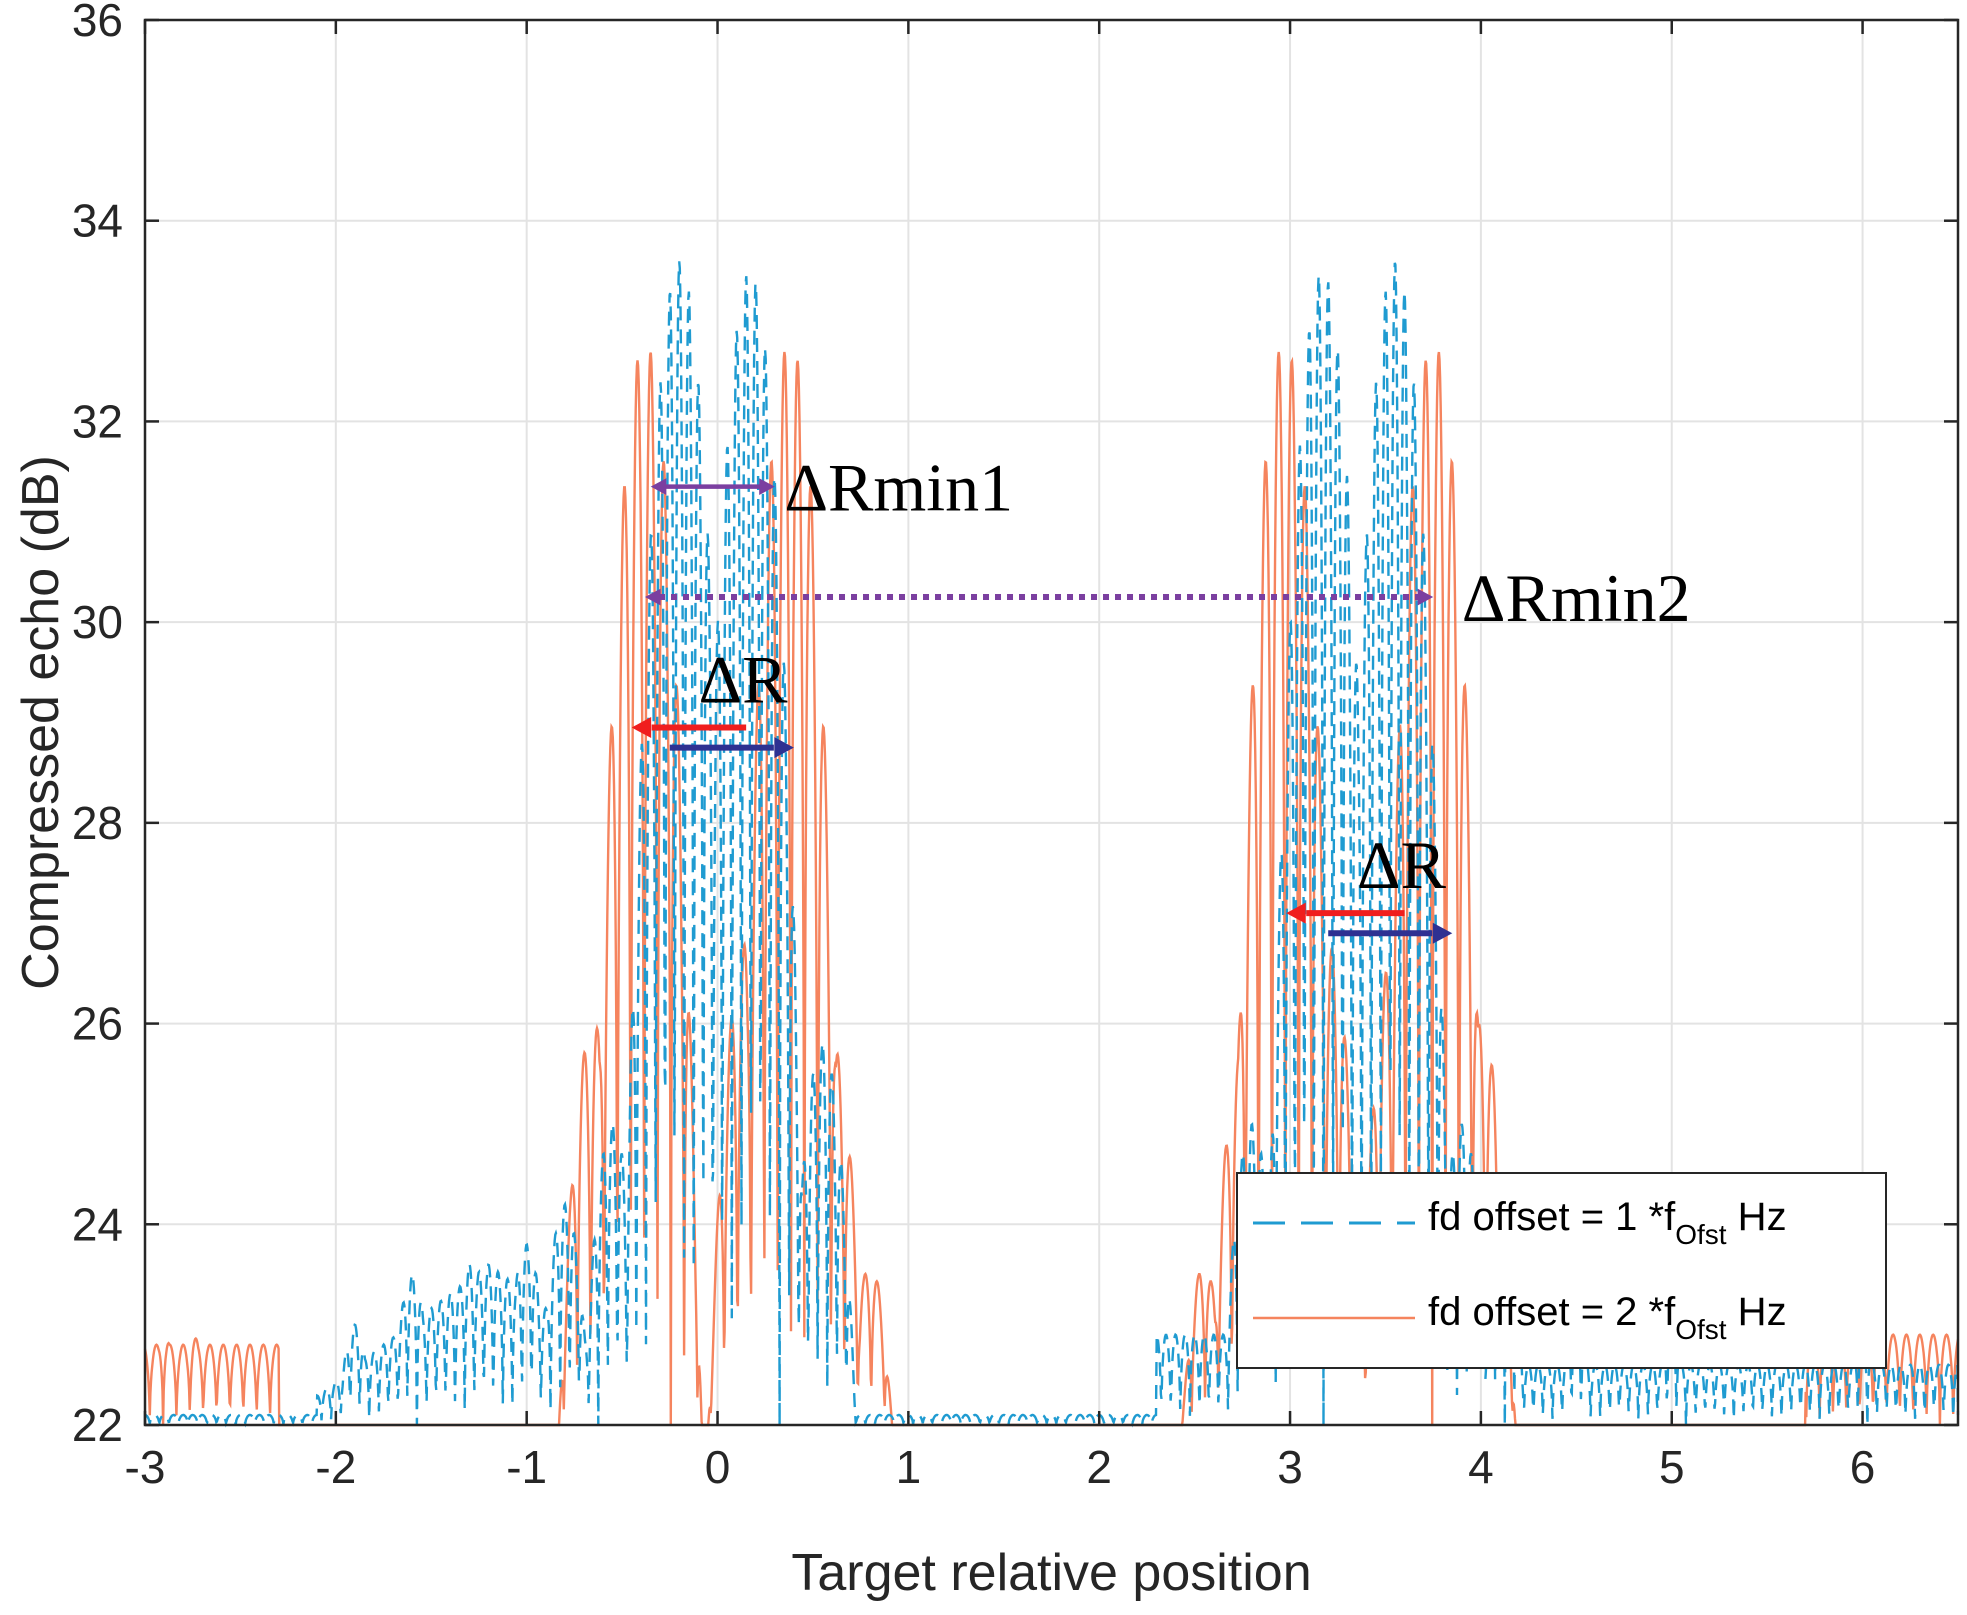 The image size is (1967, 1615). What do you see at coordinates (97, 23) in the screenshot?
I see `y-tick-label: 36` at bounding box center [97, 23].